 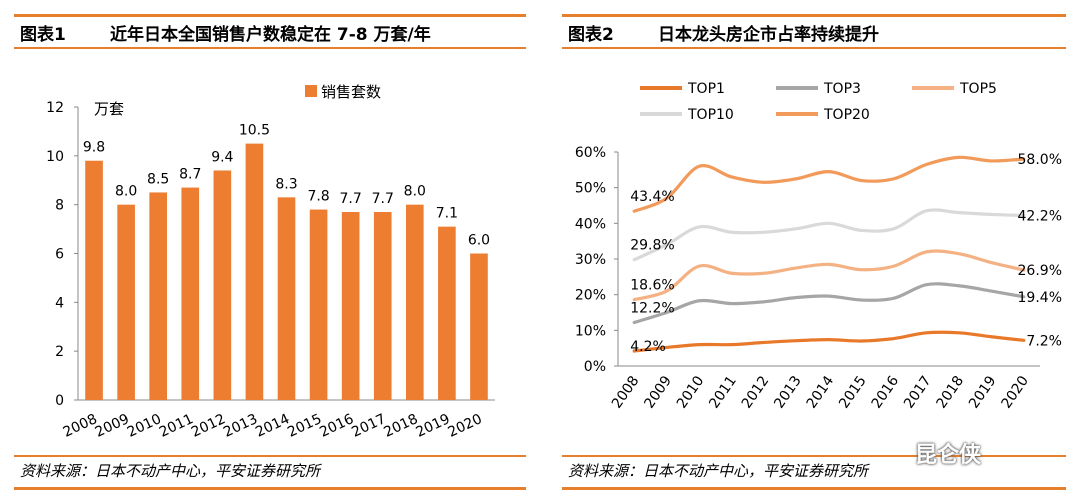 I want to click on x-tick-label: 2015, so click(x=853, y=392).